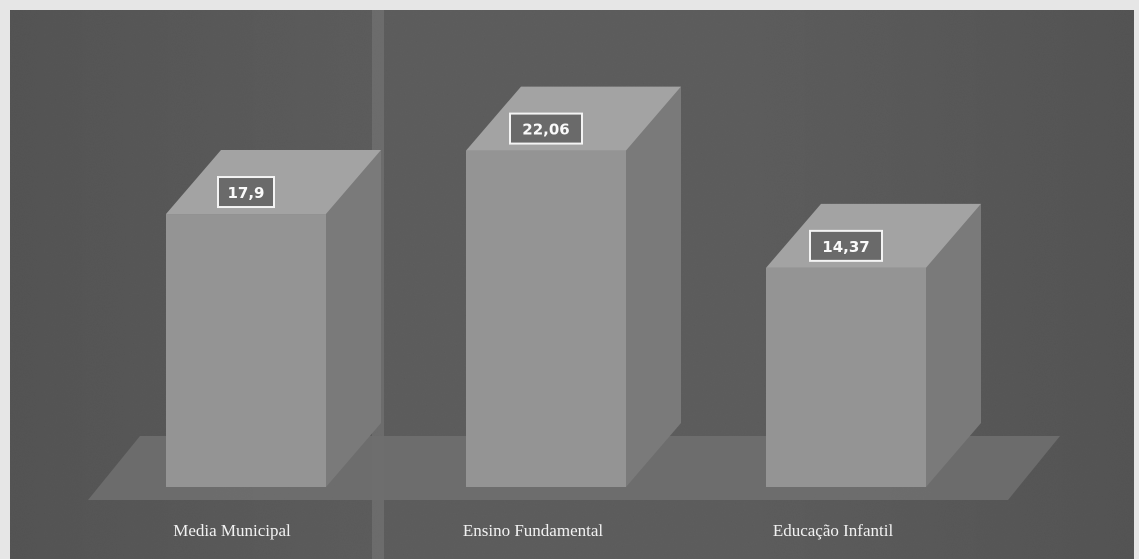 Image resolution: width=1139 pixels, height=559 pixels. What do you see at coordinates (546, 318) in the screenshot?
I see `bar-ensino-fundamental` at bounding box center [546, 318].